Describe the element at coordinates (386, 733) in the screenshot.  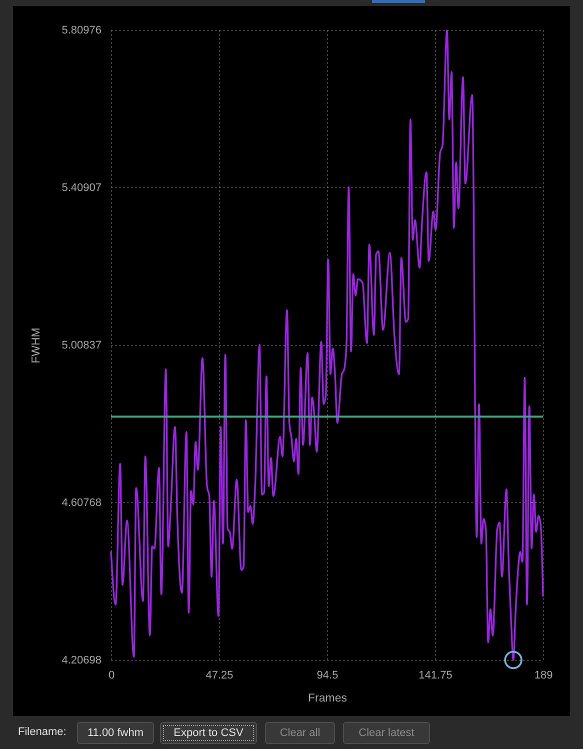
I see `button: Clear latest` at that location.